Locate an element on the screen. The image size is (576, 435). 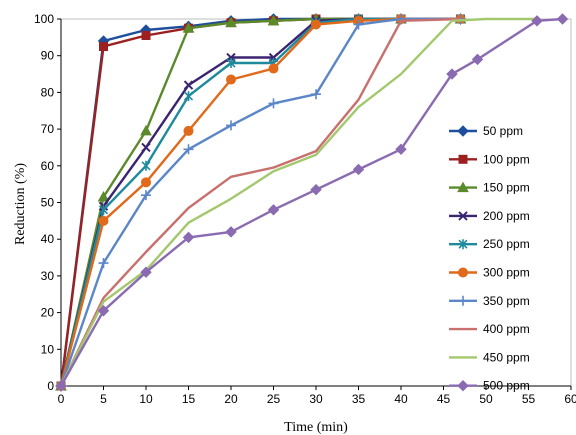
legend-entry: 50 ppm is located at coordinates (486, 131).